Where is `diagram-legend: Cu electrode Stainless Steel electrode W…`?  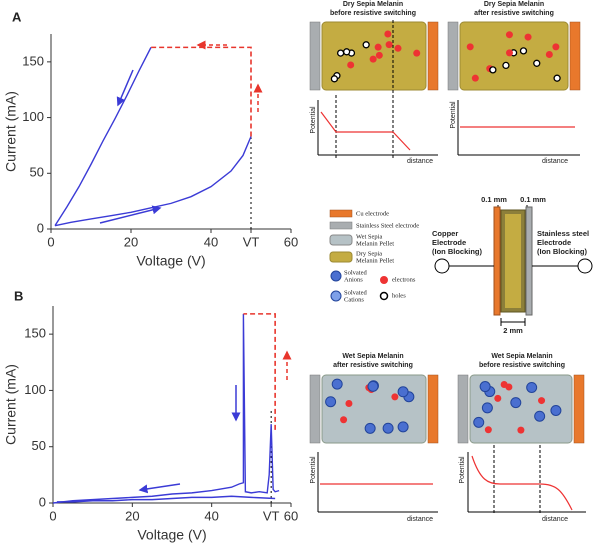 diagram-legend: Cu electrode Stainless Steel electrode W… is located at coordinates (374, 256).